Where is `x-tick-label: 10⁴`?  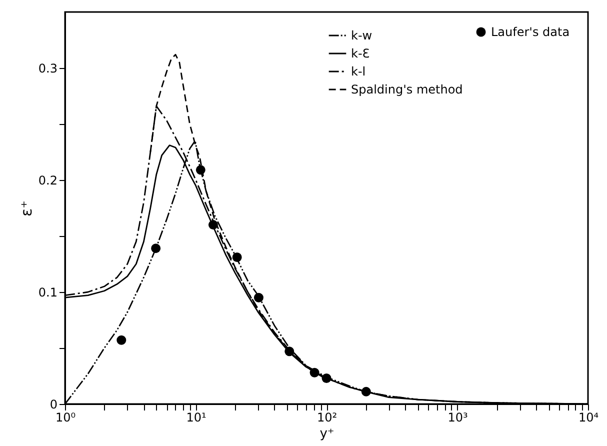
x-tick-label: 10⁴ is located at coordinates (588, 417).